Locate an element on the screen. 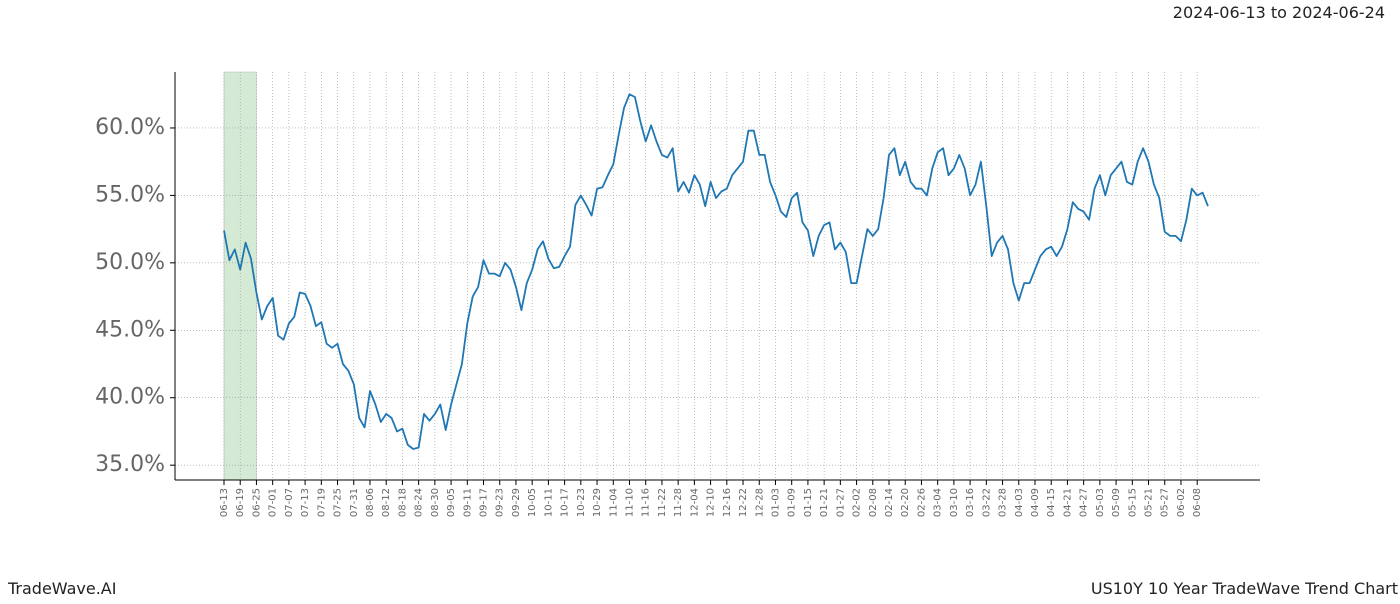  y-tick-label: 55.0% is located at coordinates (130, 194).